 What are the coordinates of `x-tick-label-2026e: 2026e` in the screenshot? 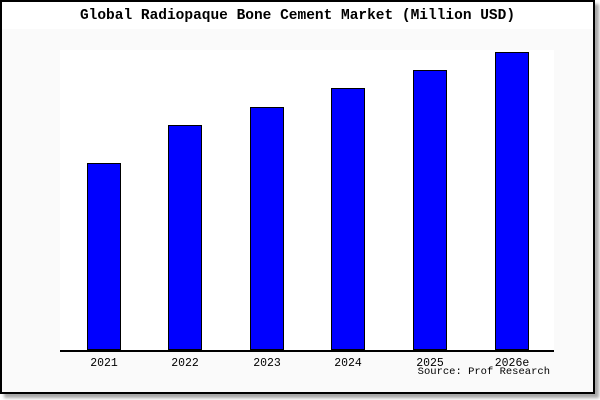 It's located at (512, 363).